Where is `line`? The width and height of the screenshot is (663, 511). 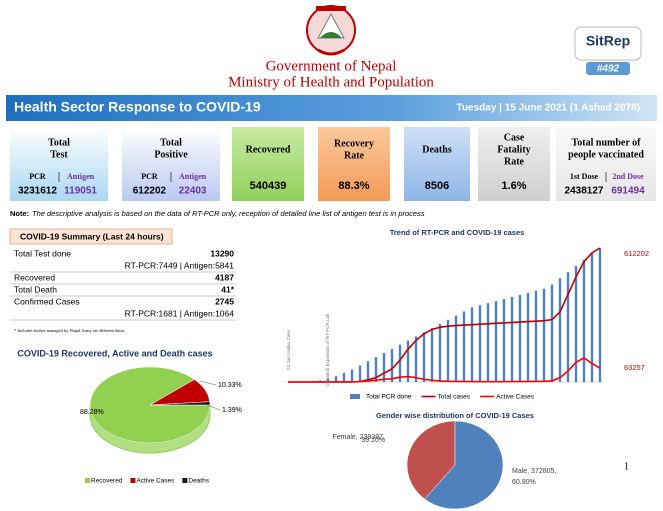 line is located at coordinates (444, 369).